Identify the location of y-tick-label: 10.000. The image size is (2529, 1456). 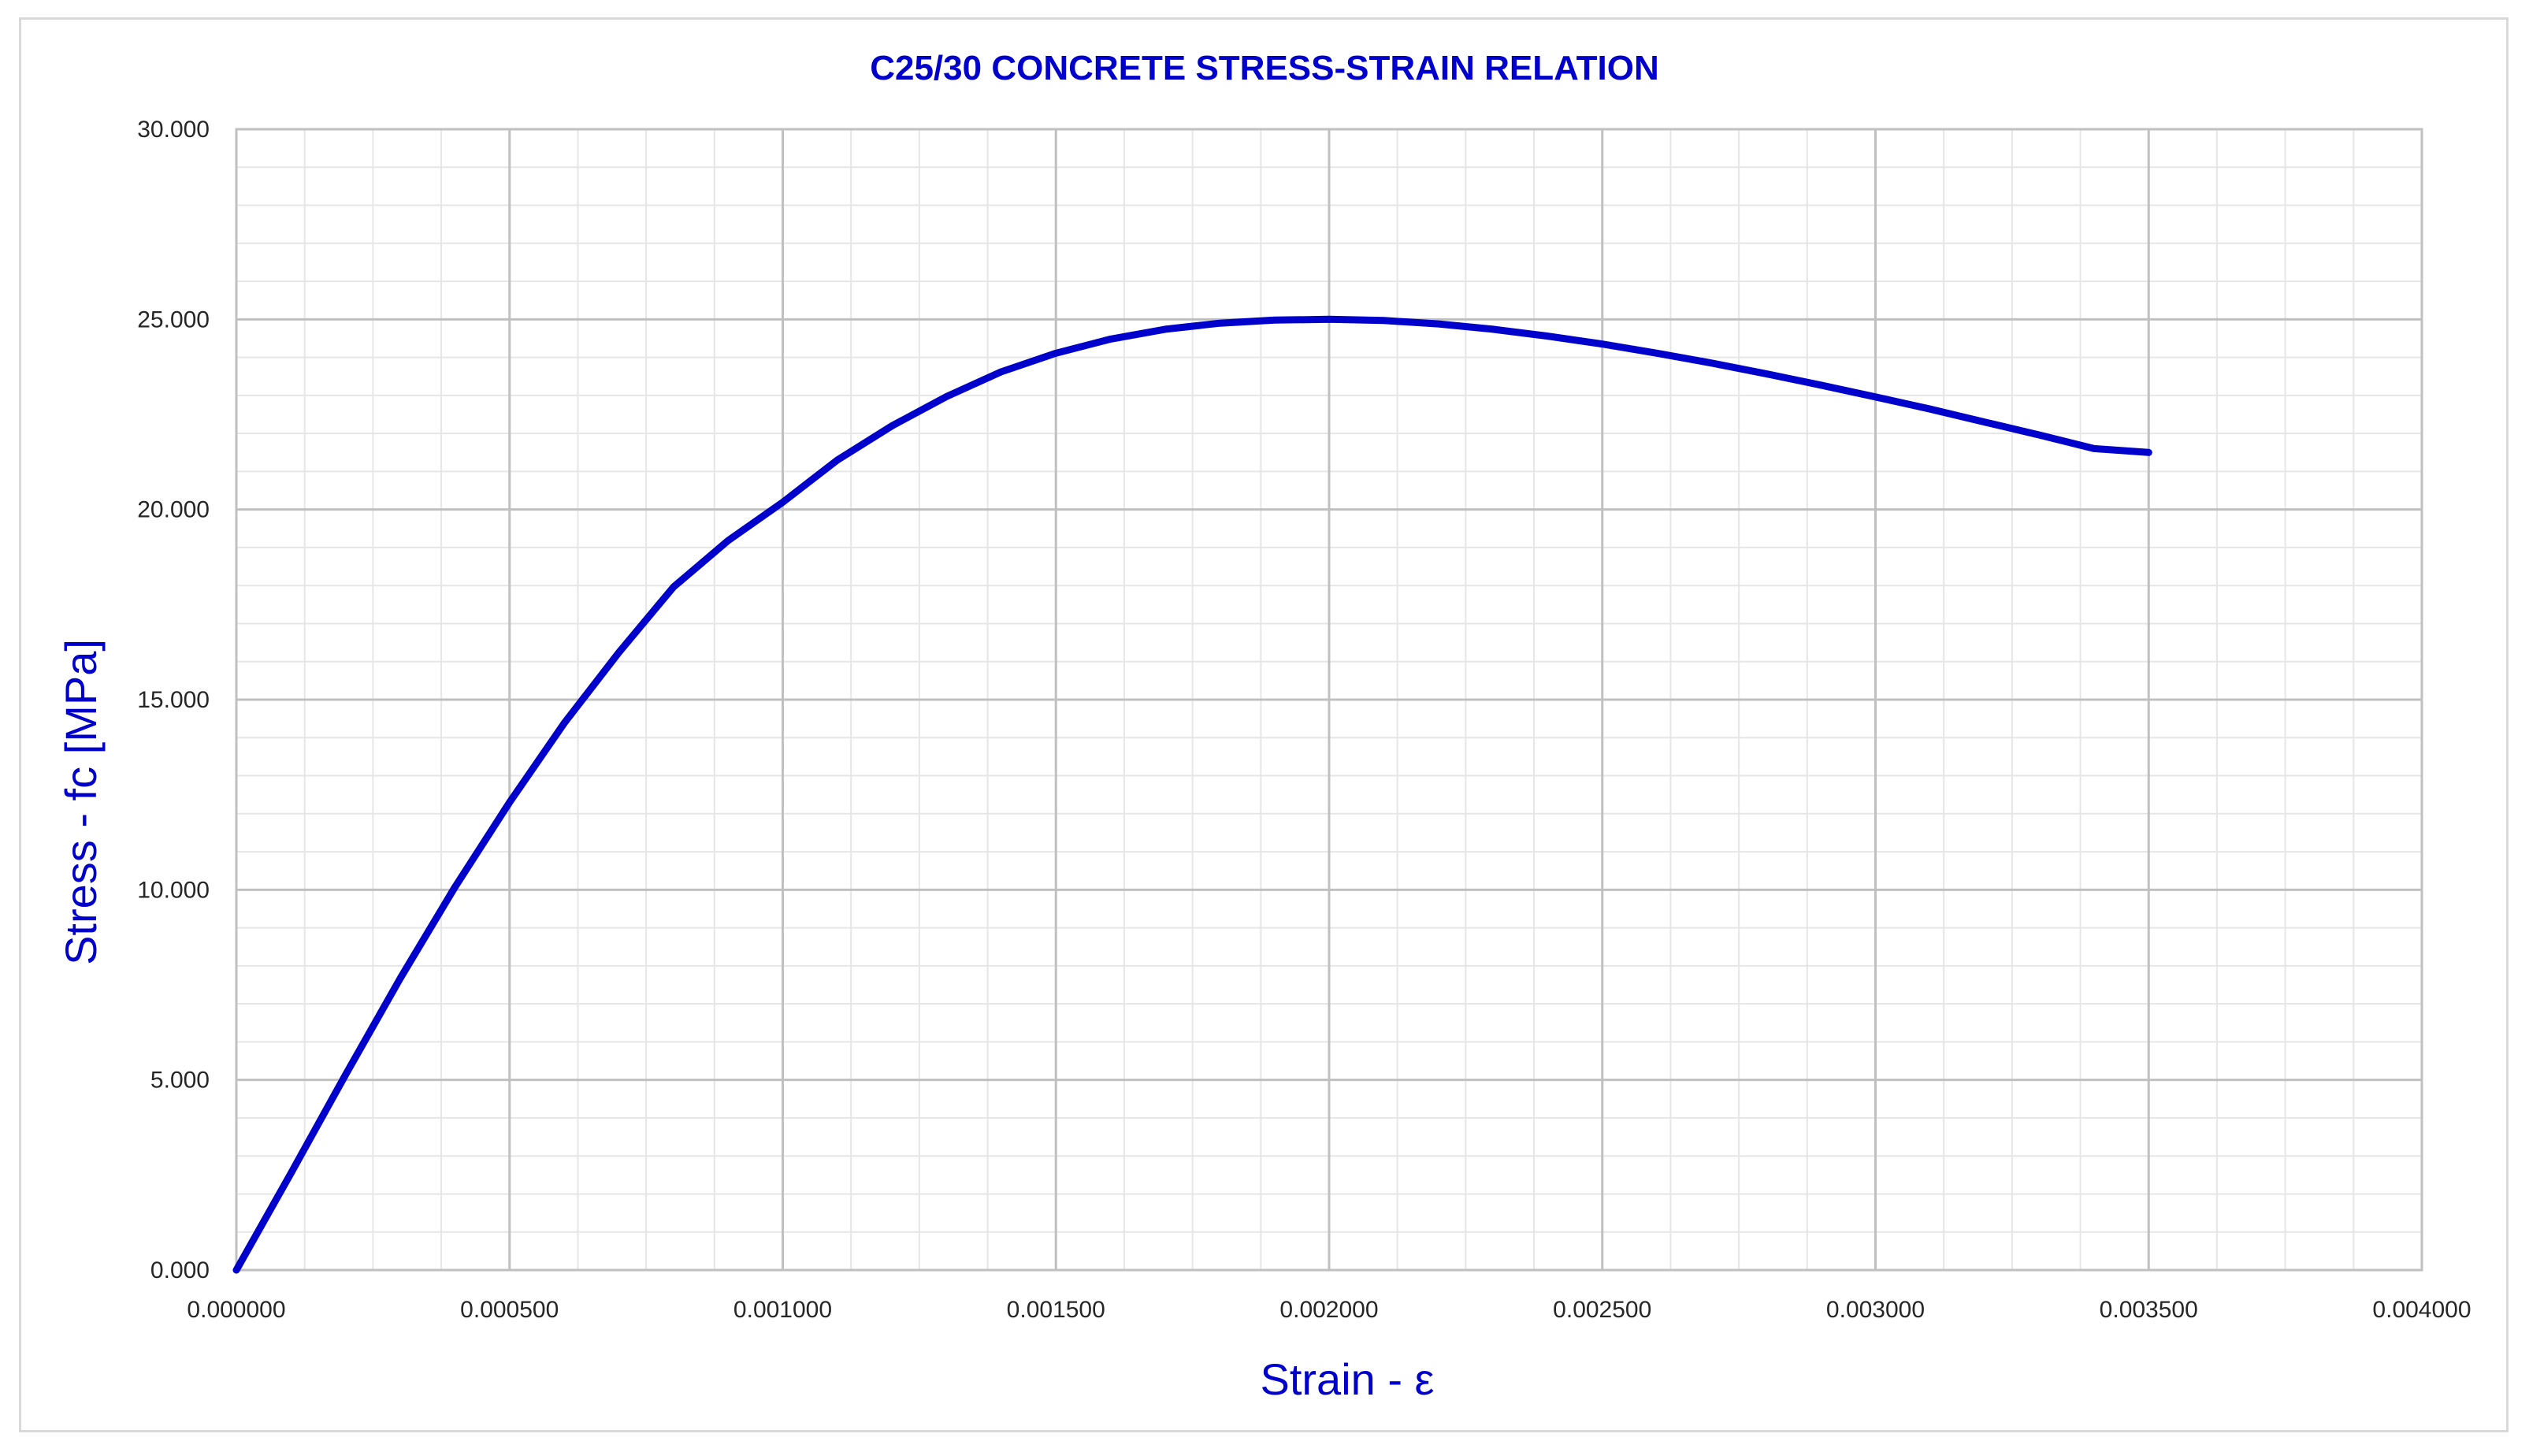
(173, 890).